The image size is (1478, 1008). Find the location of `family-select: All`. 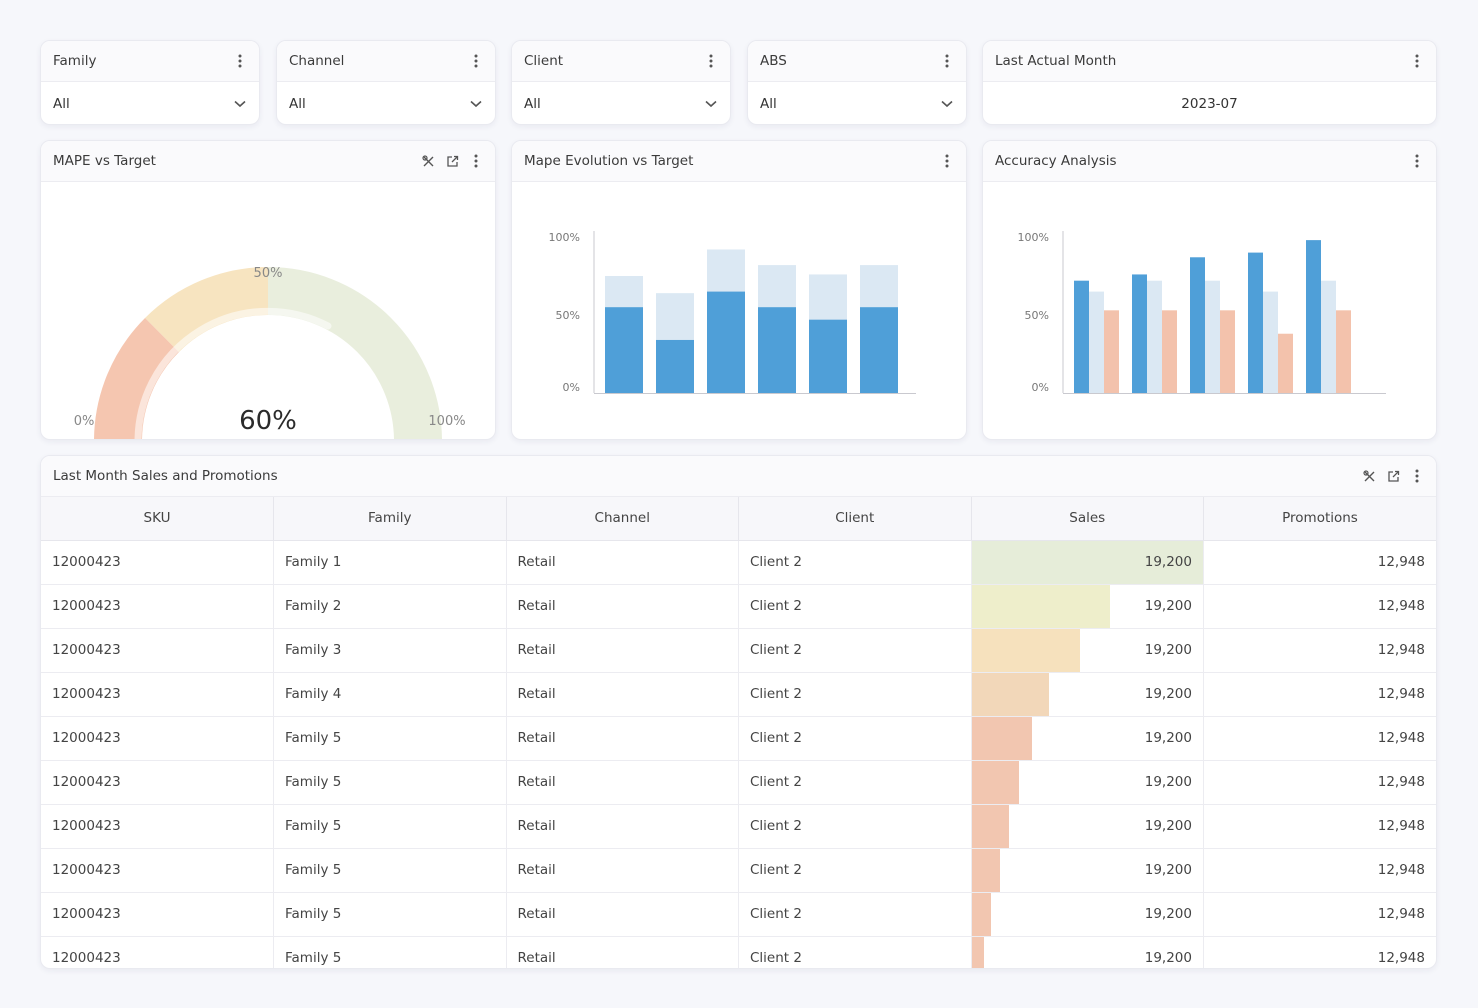

family-select: All is located at coordinates (150, 103).